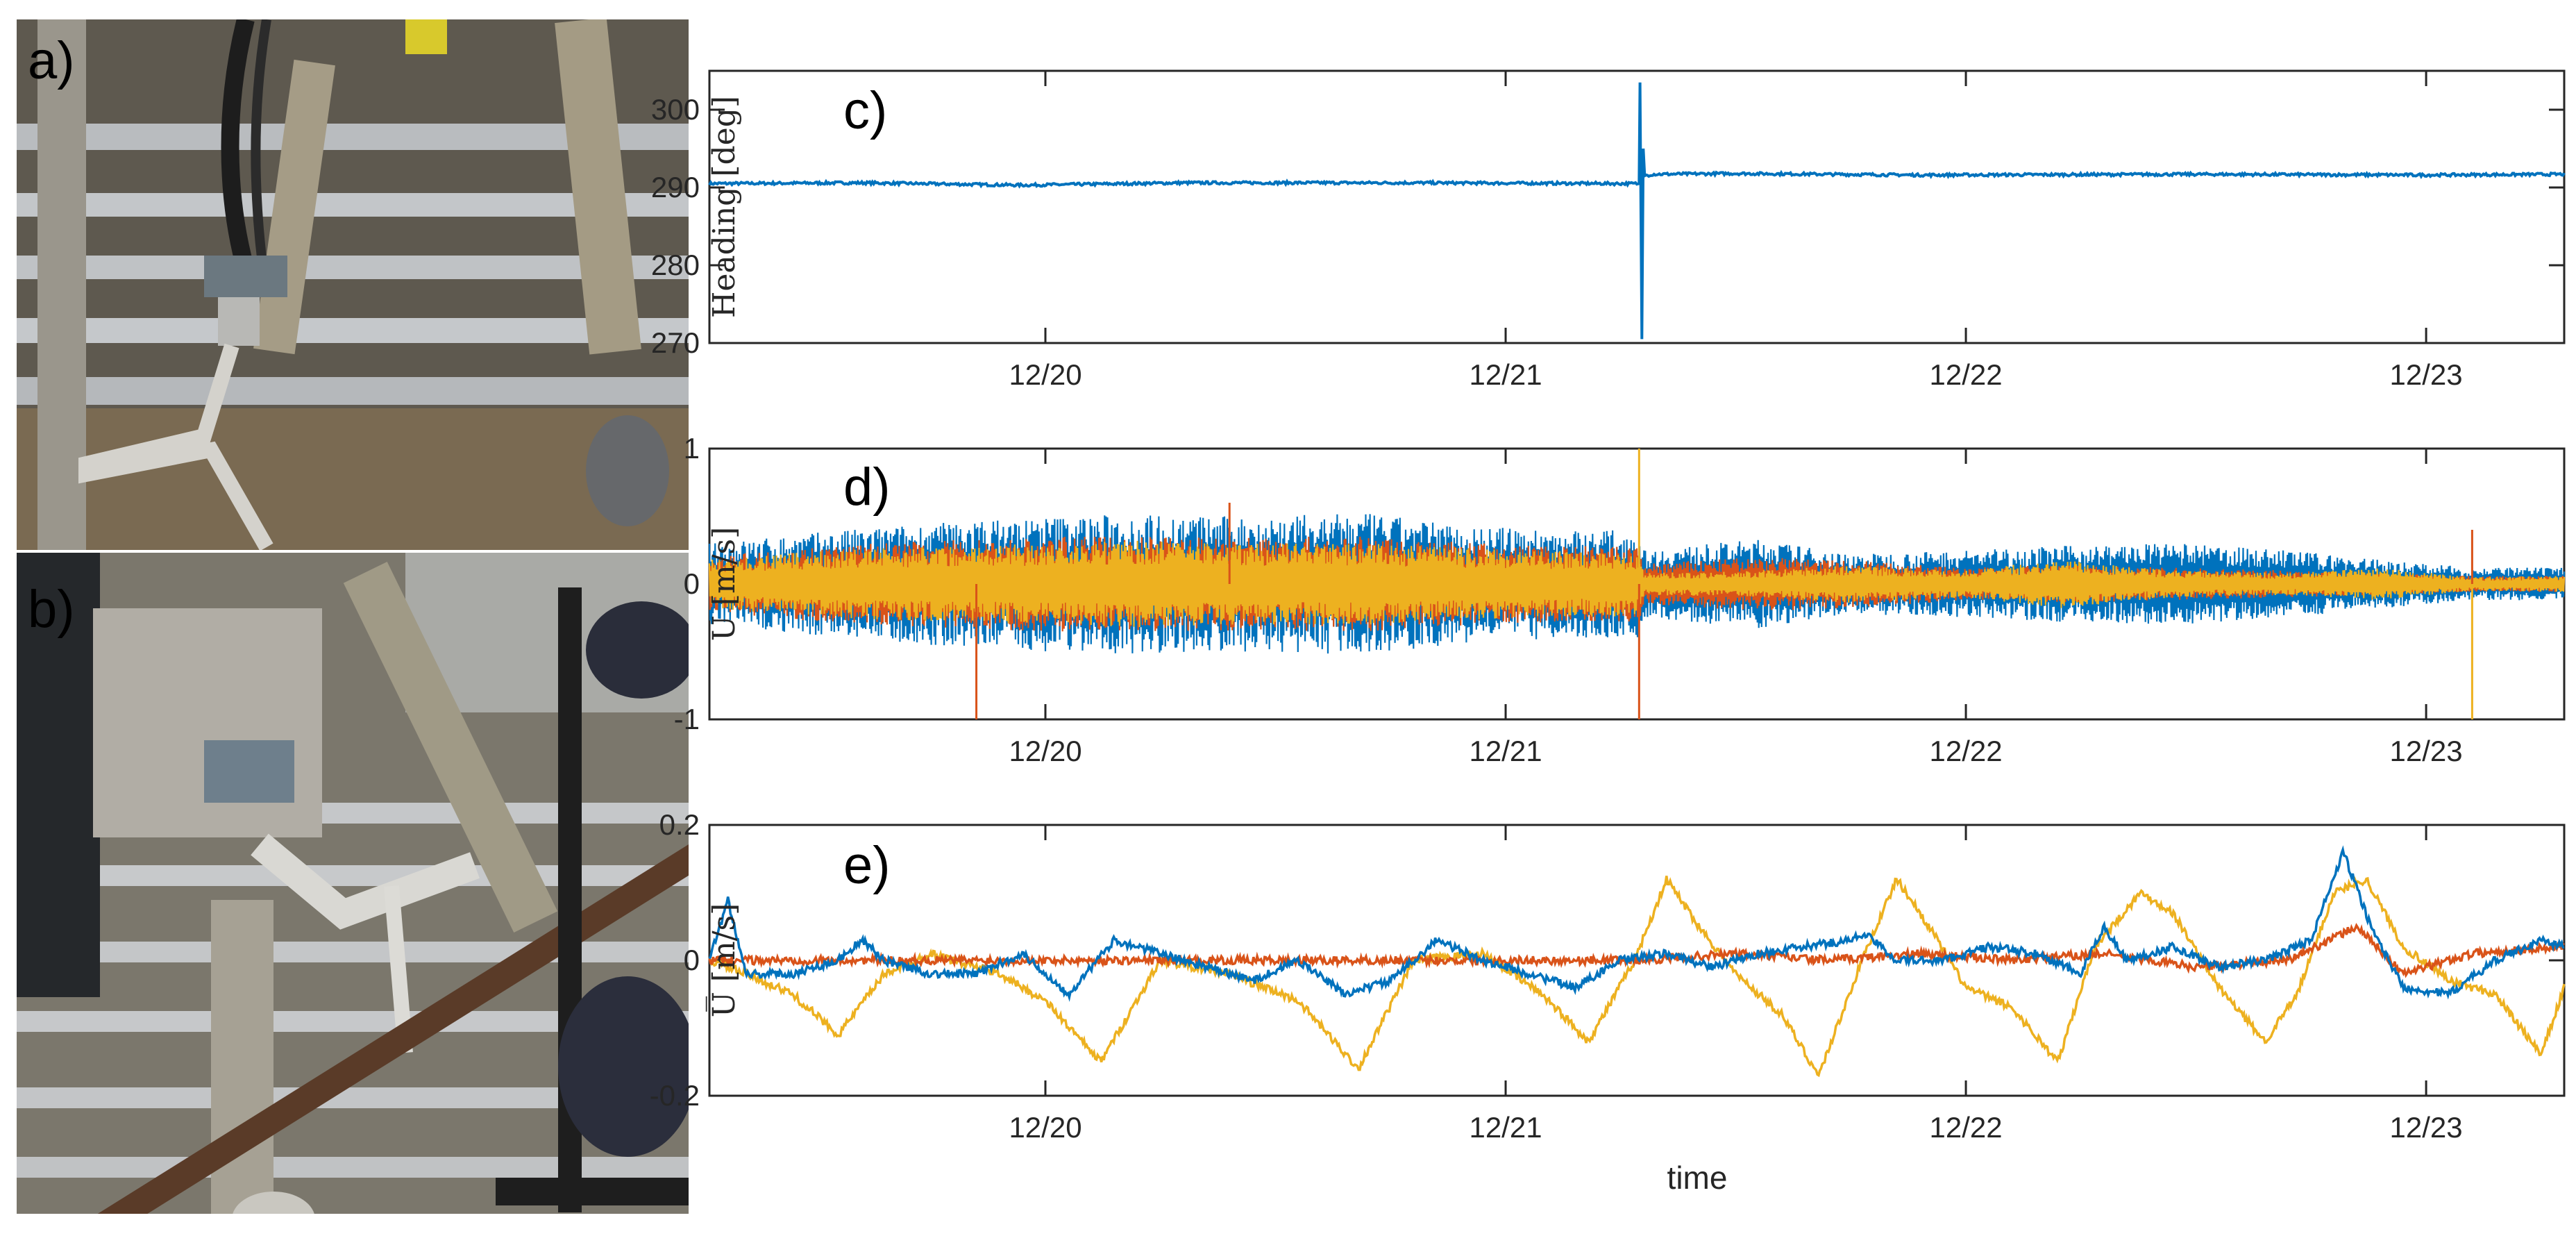  Describe the element at coordinates (675, 343) in the screenshot. I see `ytick-label: 270` at that location.